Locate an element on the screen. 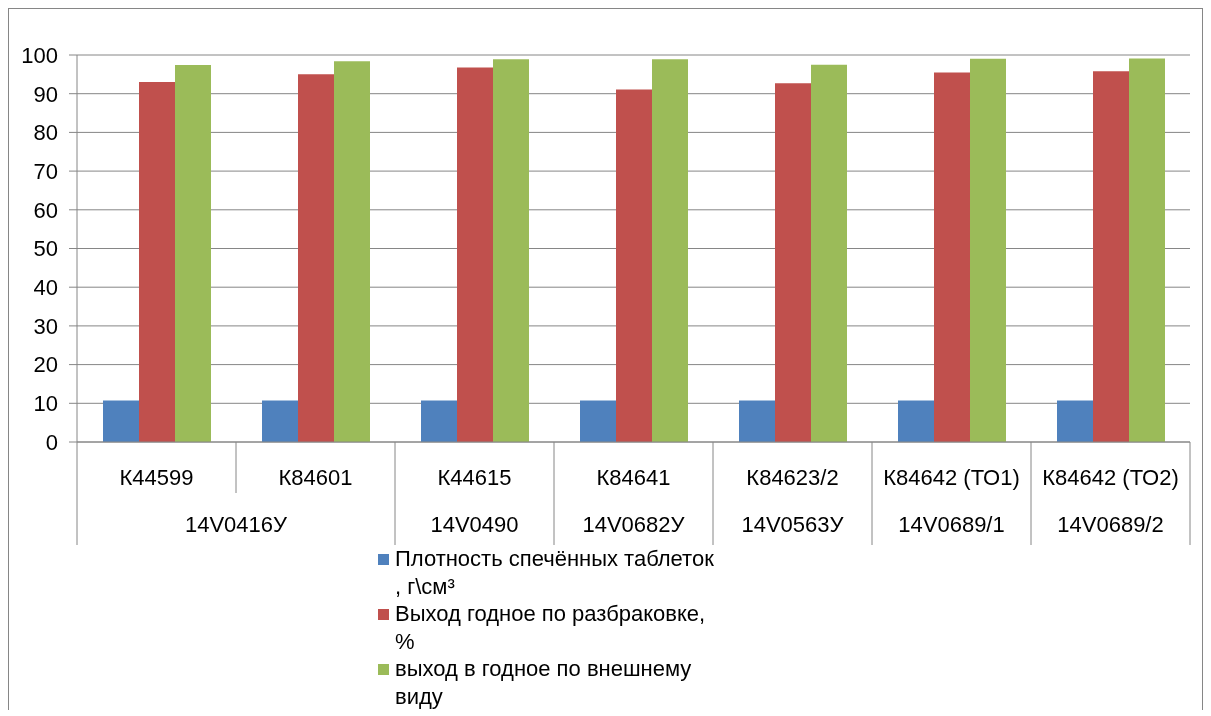 Image resolution: width=1211 pixels, height=716 pixels. x-tick-label: К84642 (ТО1) is located at coordinates (951, 477).